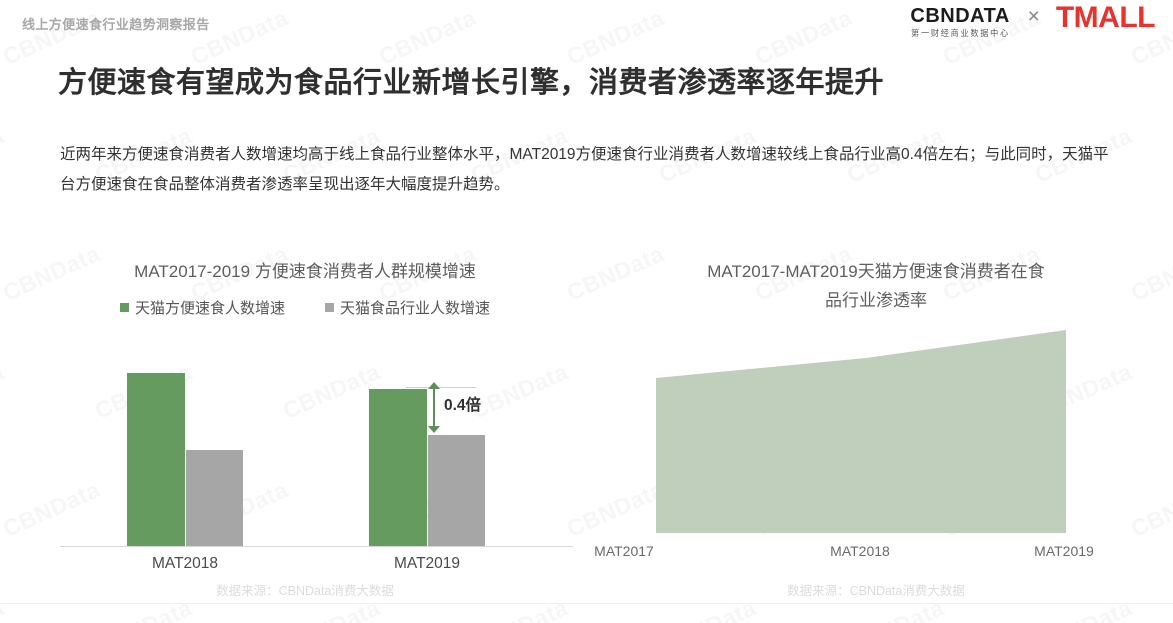 This screenshot has height=623, width=1173. I want to click on legend-label: 天猫食品行业人数增速, so click(415, 308).